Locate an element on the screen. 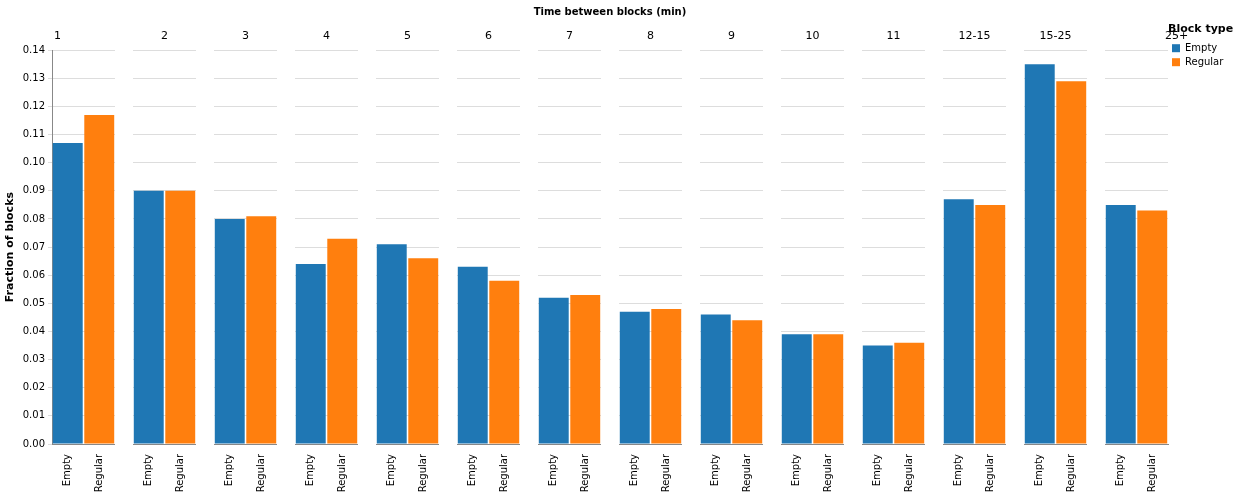 This screenshot has width=1247, height=494. y-tick-label: 0.12 is located at coordinates (33, 106).